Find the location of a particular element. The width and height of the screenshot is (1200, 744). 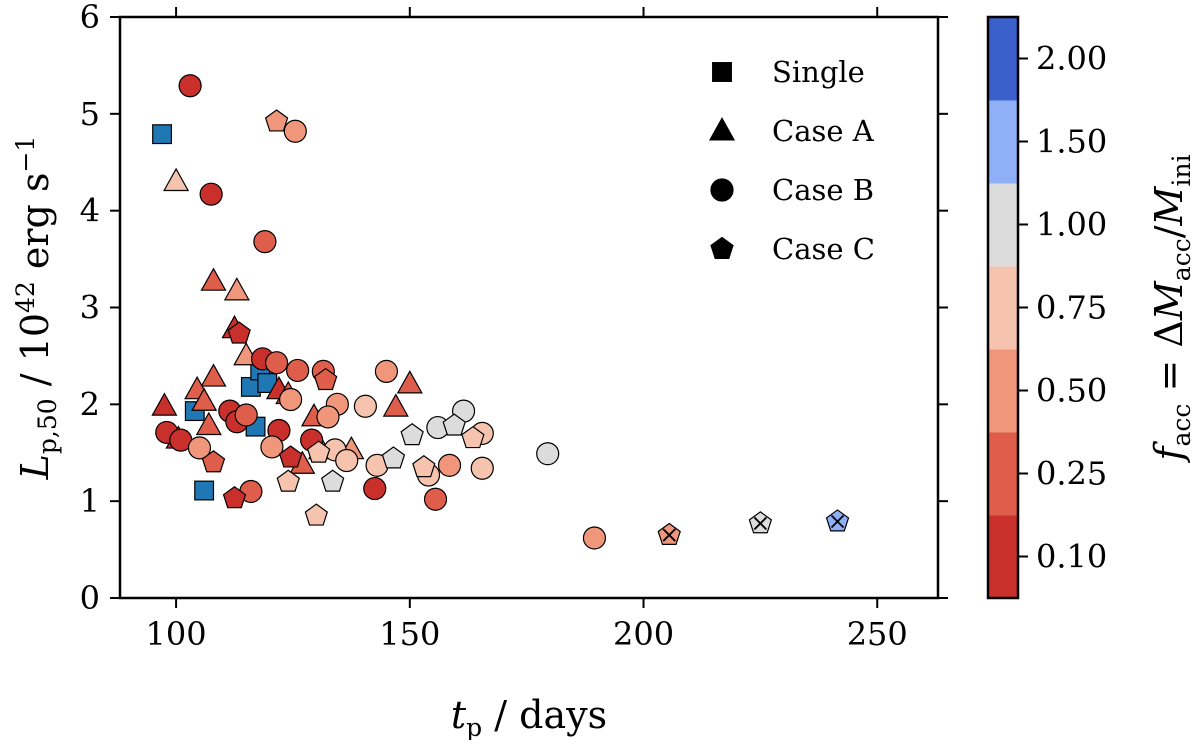

x-tick-label: 100 is located at coordinates (176, 634).